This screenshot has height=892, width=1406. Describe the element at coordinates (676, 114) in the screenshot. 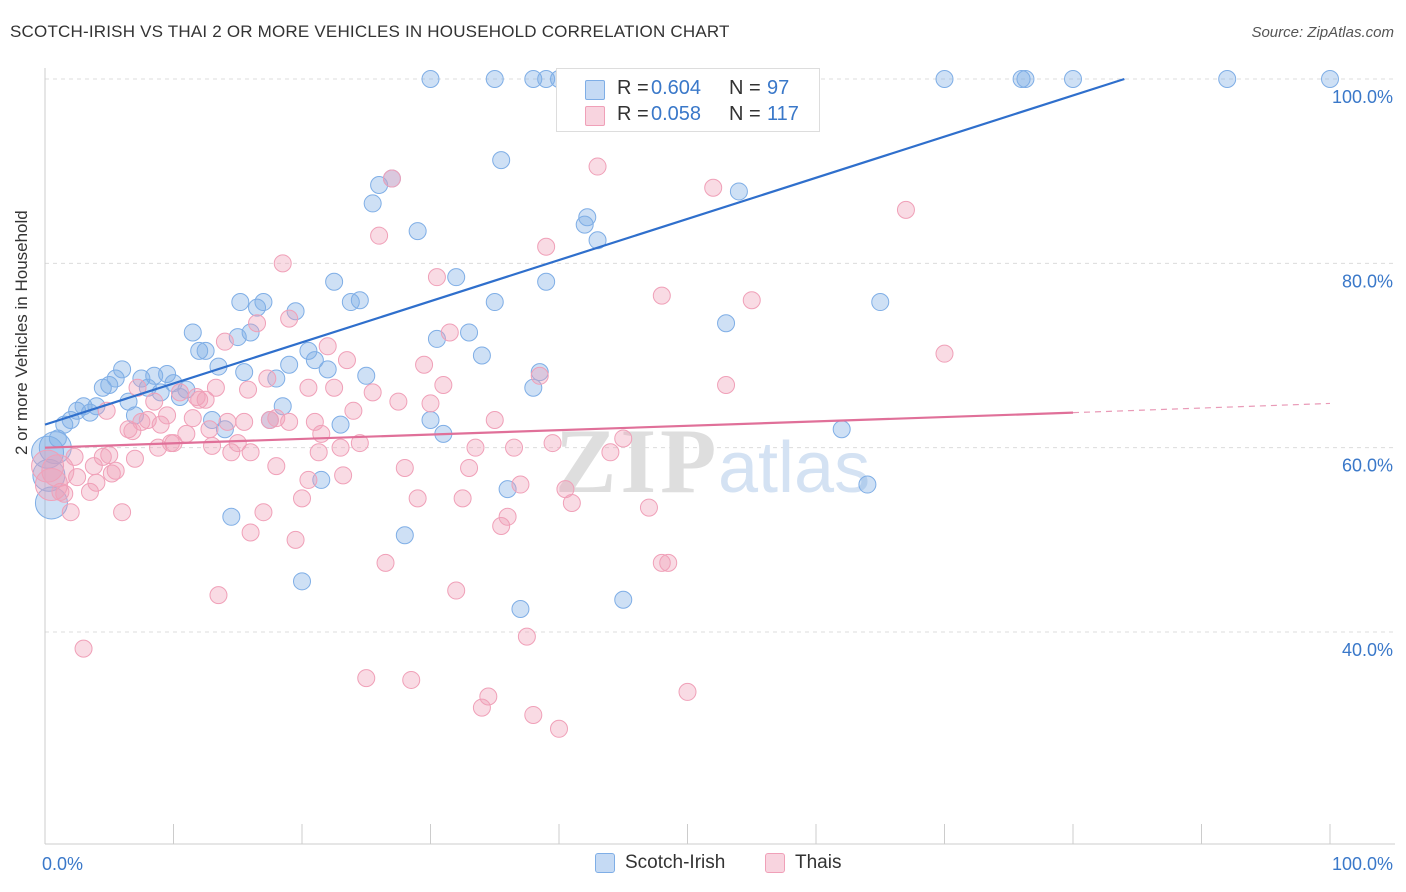

I see `r-value: 0.058` at that location.